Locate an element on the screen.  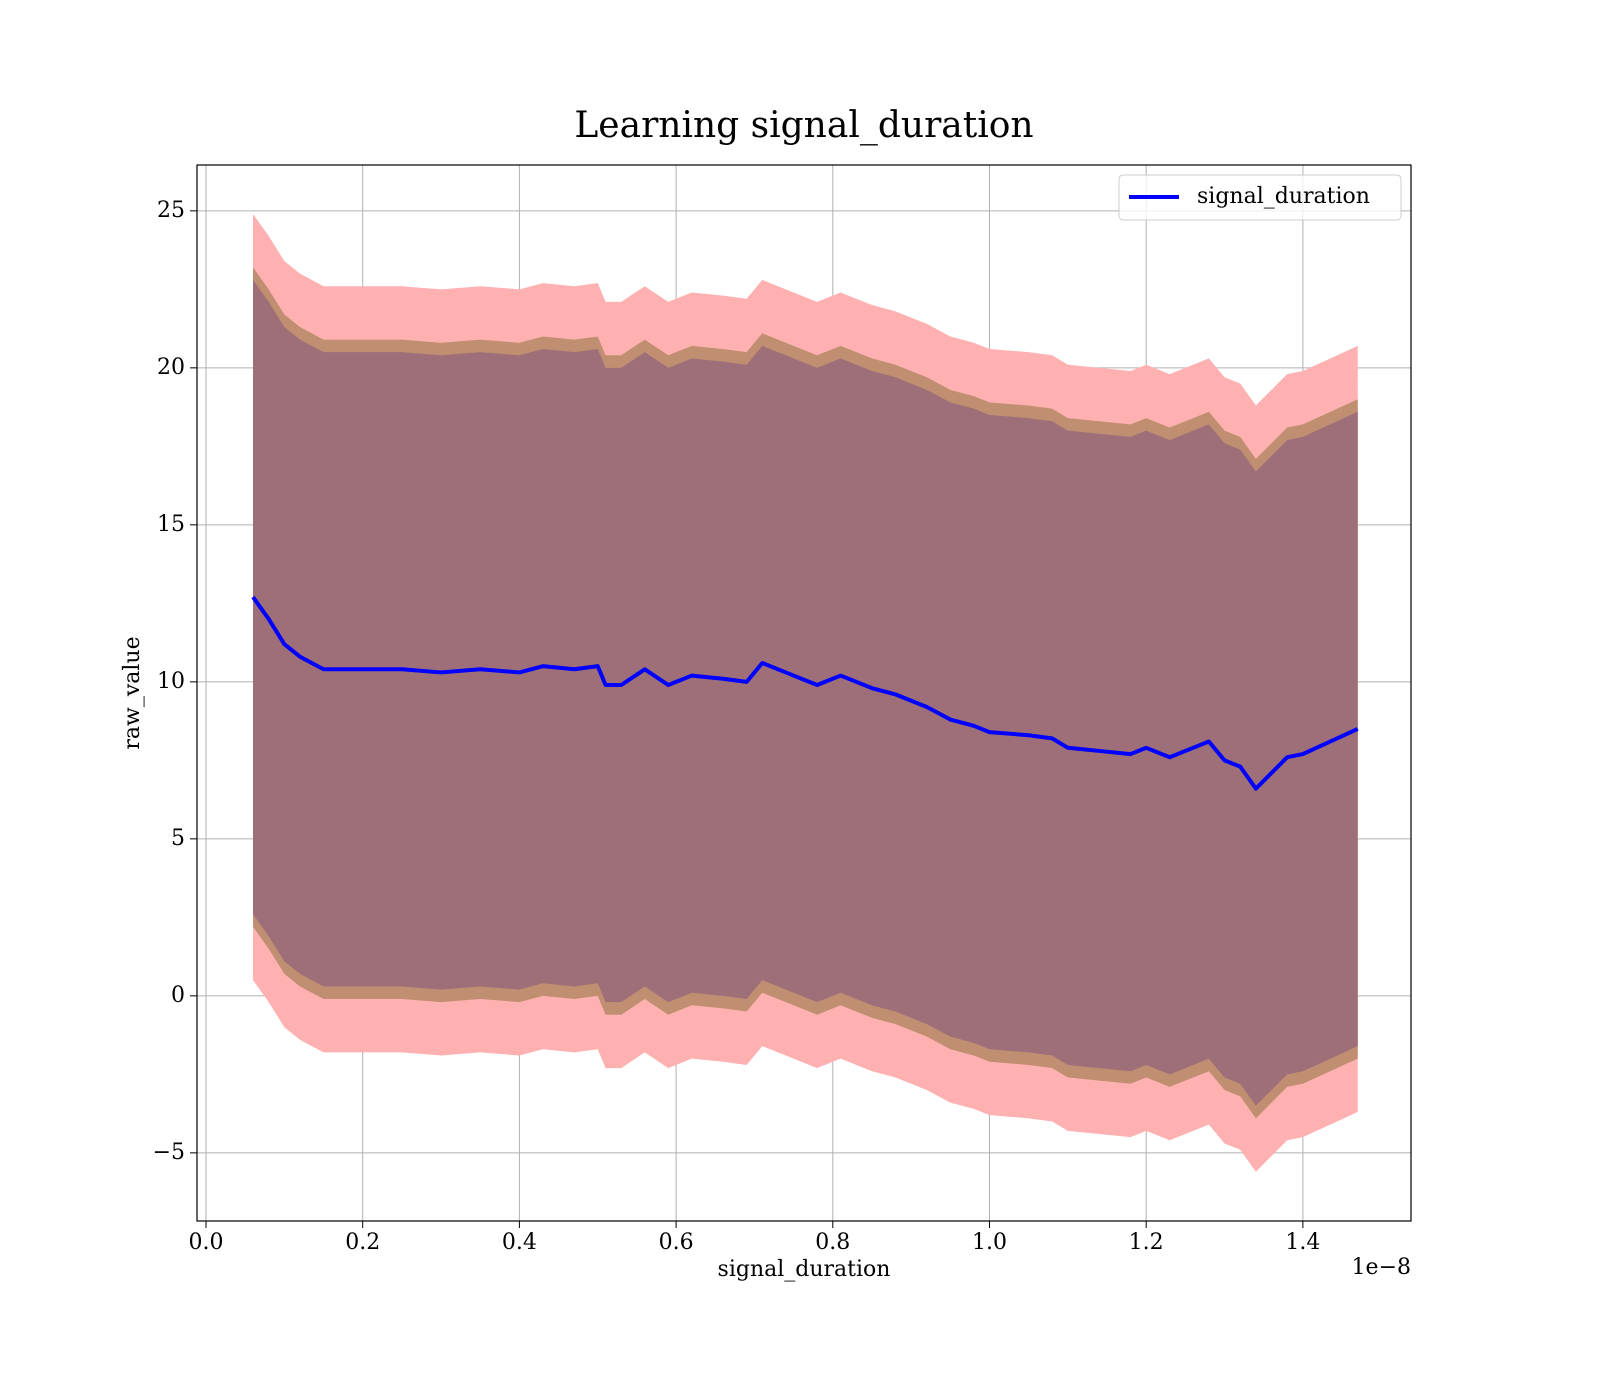
x-tick-label: 0.0 is located at coordinates (206, 1242).